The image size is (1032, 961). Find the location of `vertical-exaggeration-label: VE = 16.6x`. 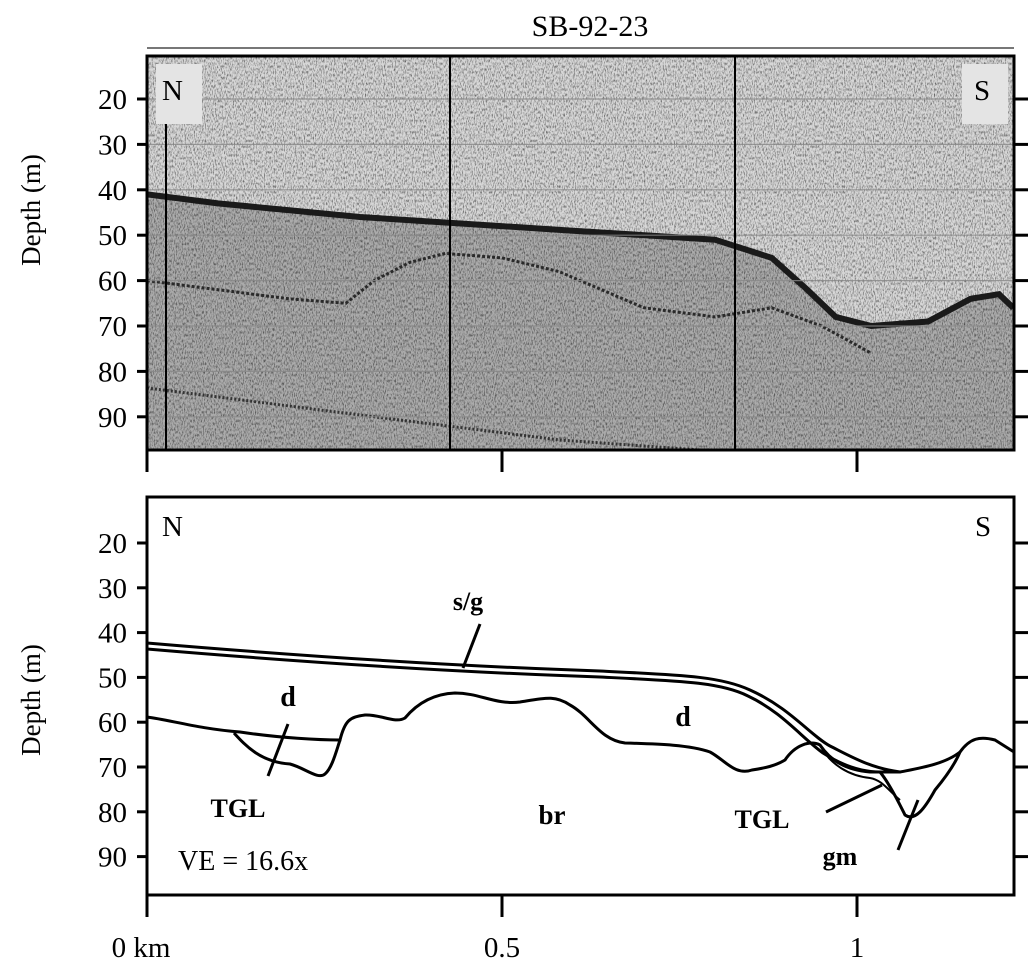

vertical-exaggeration-label: VE = 16.6x is located at coordinates (243, 861).